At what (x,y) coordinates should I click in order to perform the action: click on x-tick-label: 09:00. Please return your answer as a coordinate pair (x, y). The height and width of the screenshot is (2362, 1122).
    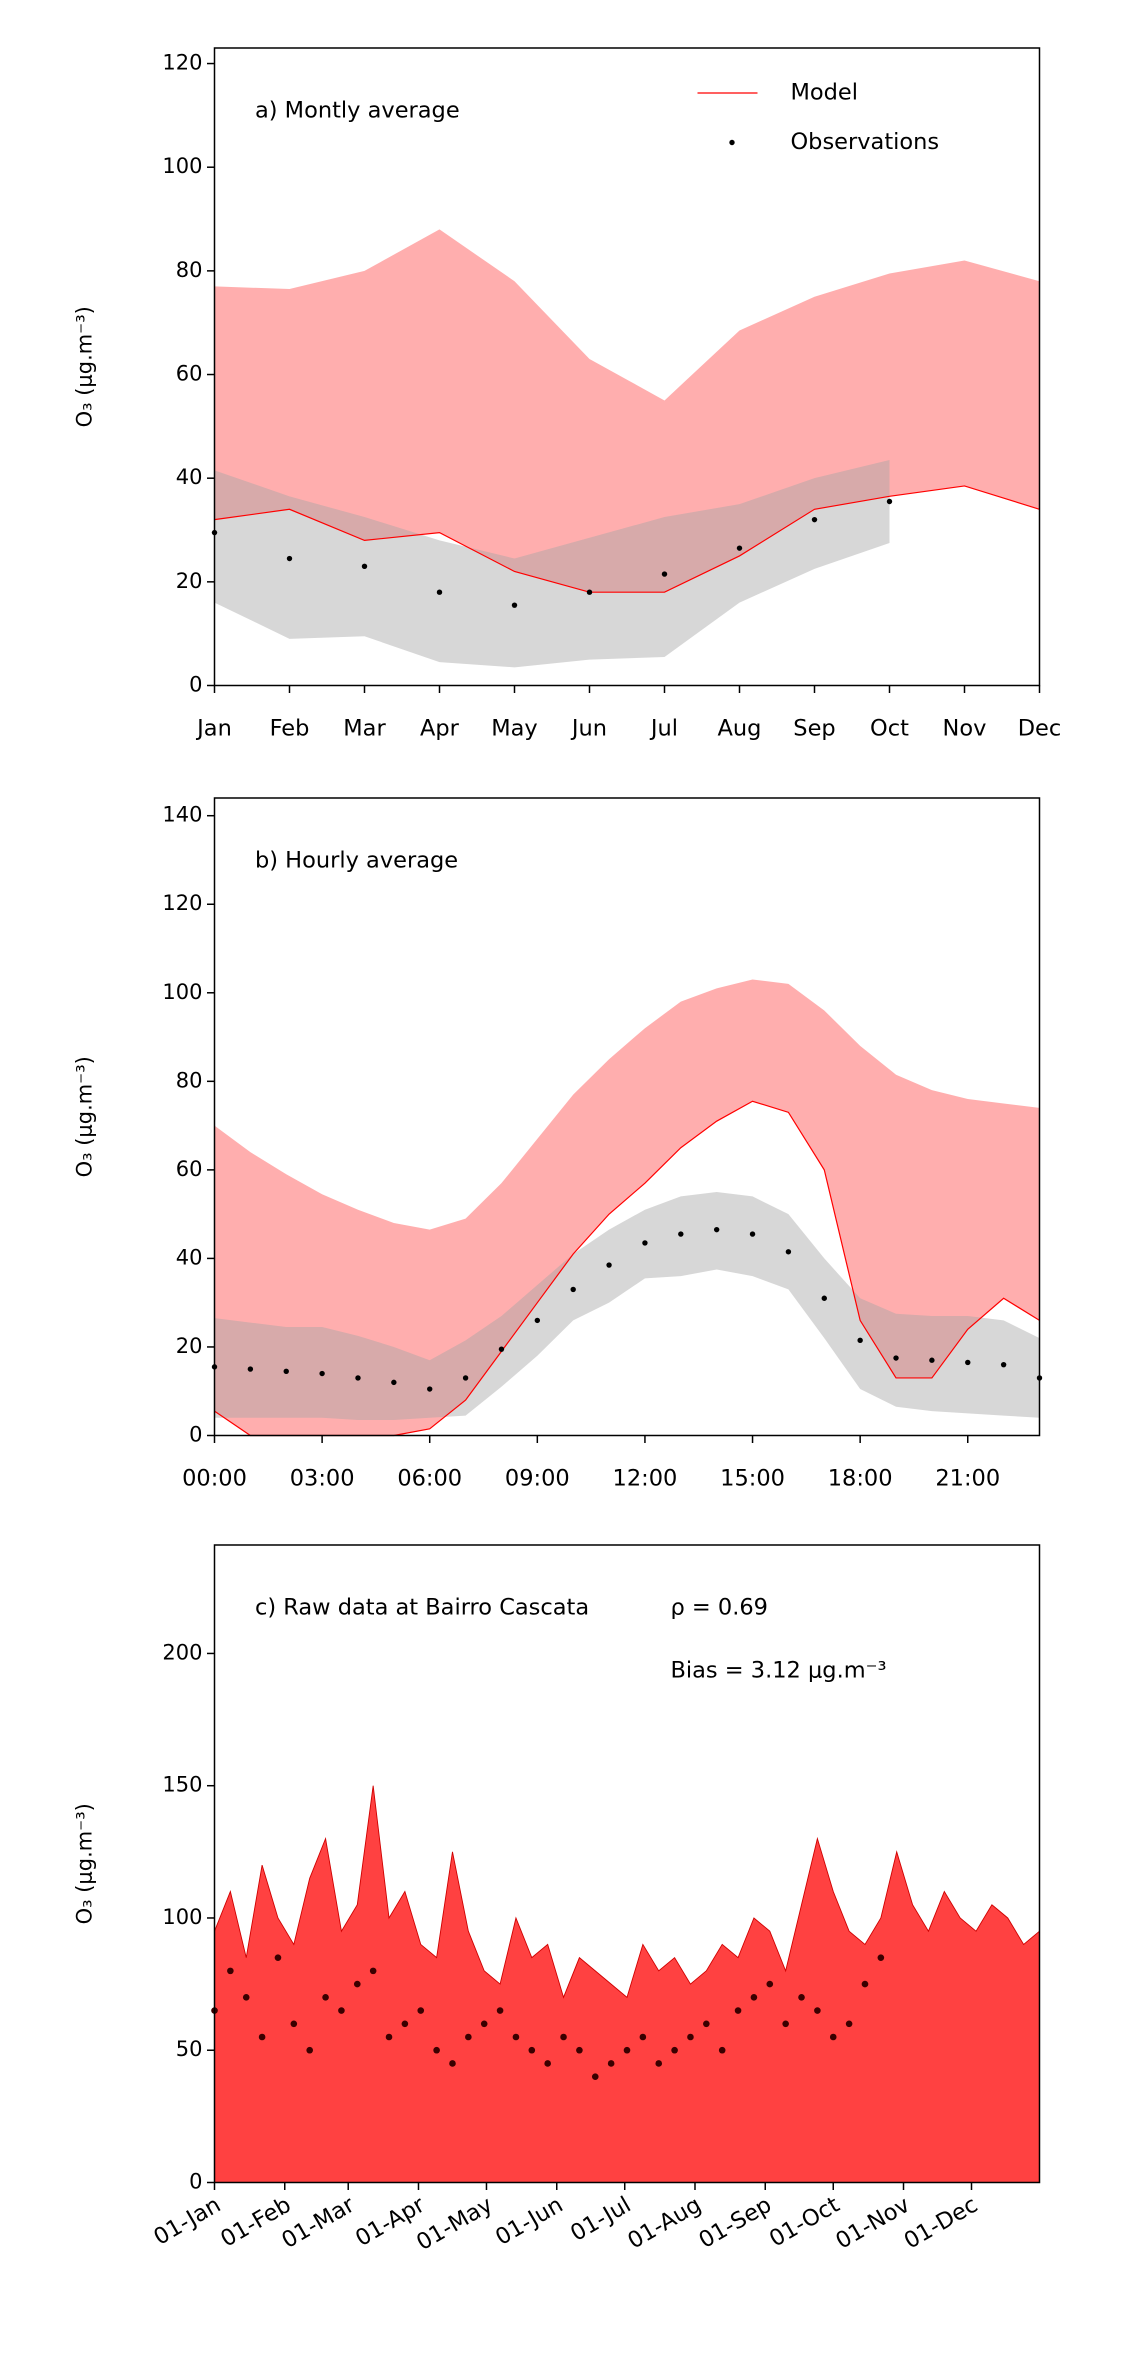
    Looking at the image, I should click on (537, 1478).